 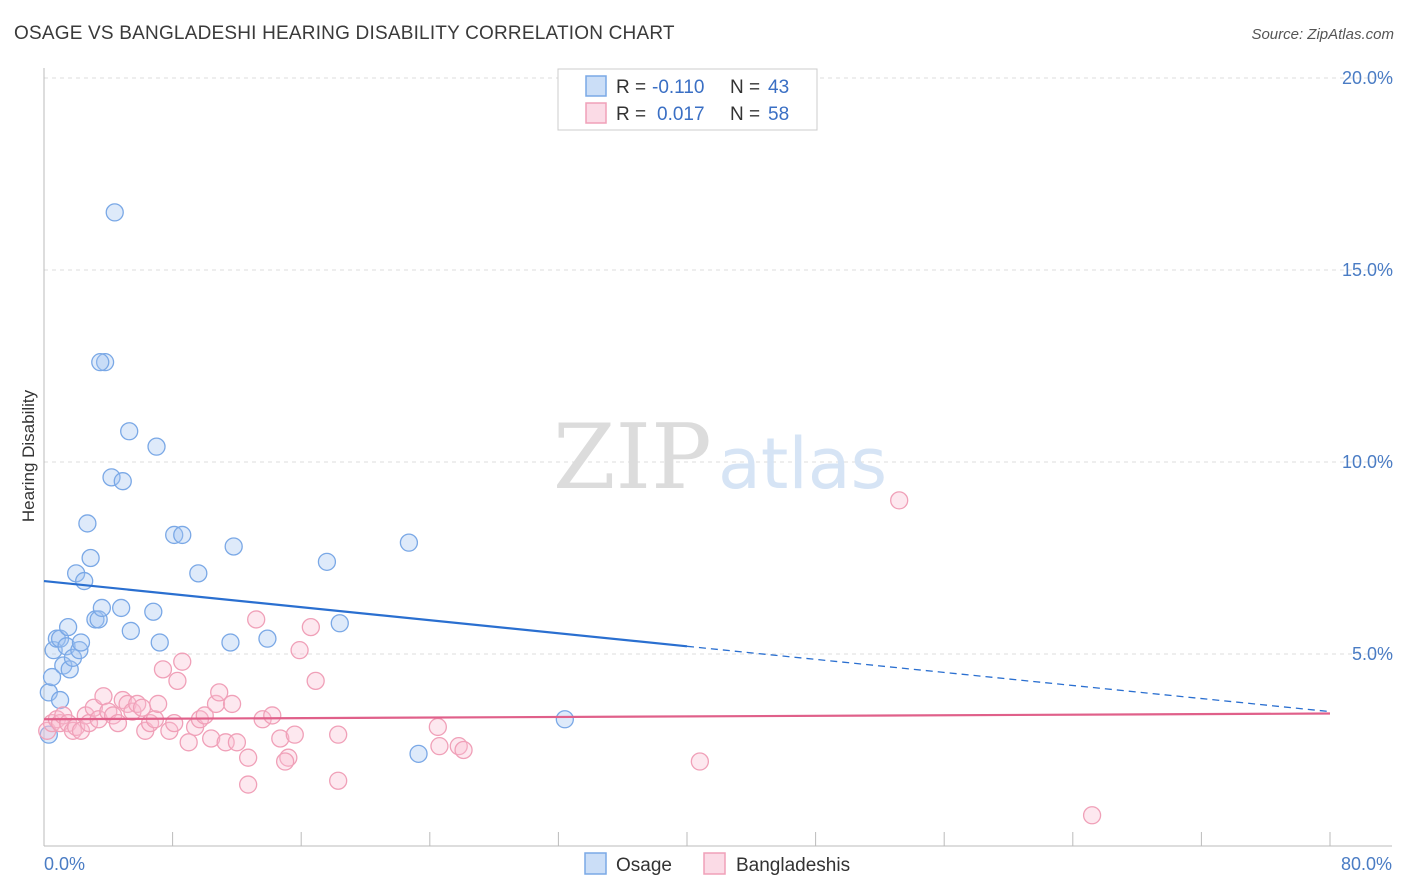 What do you see at coordinates (778, 87) in the screenshot?
I see `legend-n-value-osage: 43` at bounding box center [778, 87].